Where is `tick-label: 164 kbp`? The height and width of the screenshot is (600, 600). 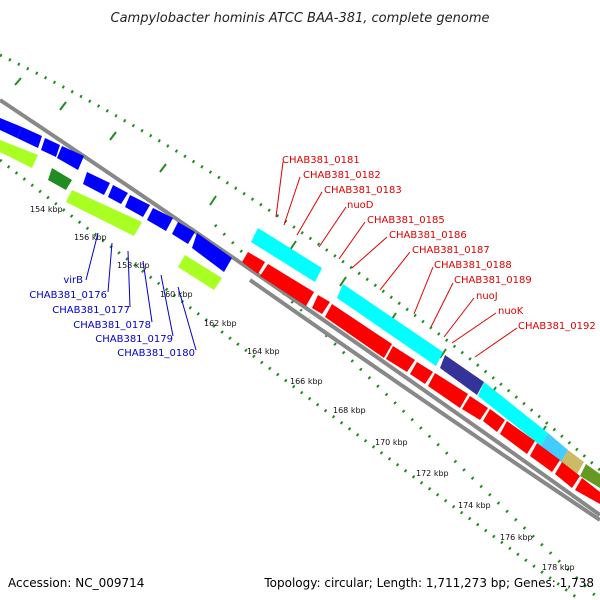
tick-label: 164 kbp is located at coordinates (263, 351).